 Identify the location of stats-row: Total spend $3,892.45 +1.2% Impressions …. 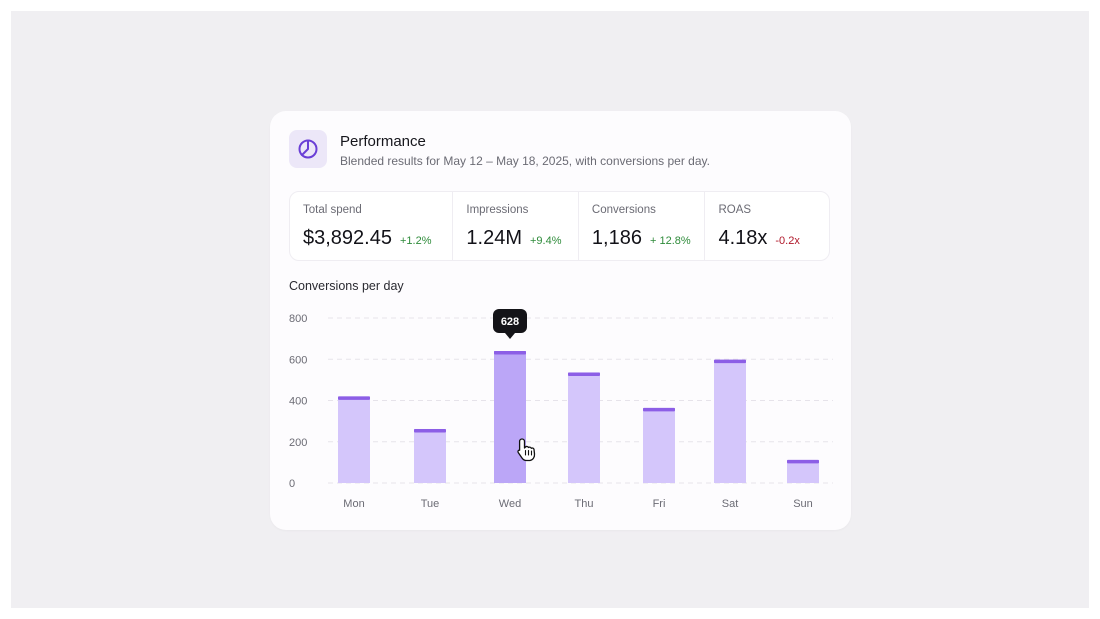
(559, 226).